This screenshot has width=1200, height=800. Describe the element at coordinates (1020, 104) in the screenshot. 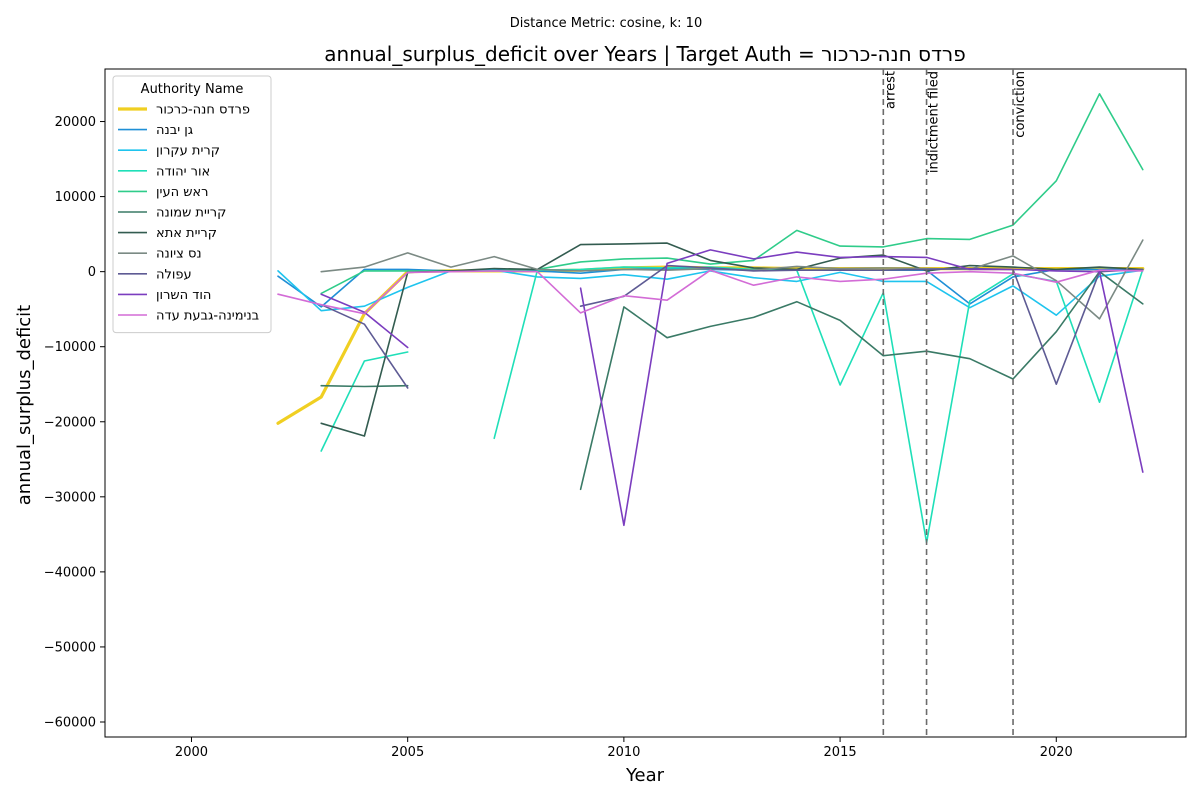

I see `event-label: conviction` at that location.